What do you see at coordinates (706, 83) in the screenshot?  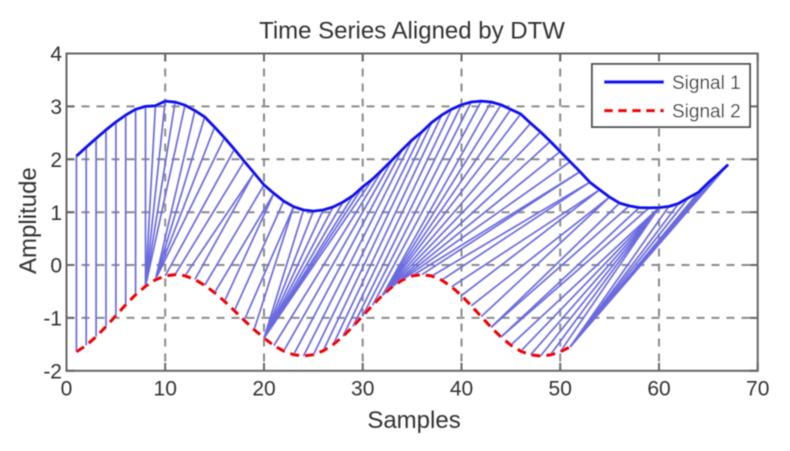 I see `svg-text: Signal 1` at bounding box center [706, 83].